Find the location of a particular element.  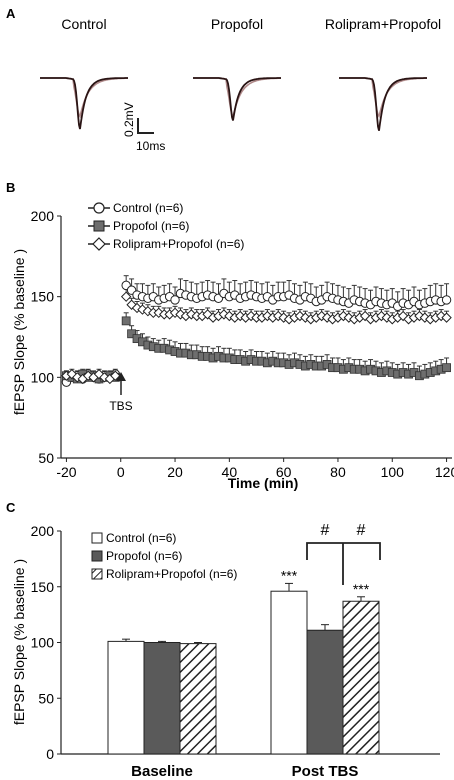

panel-b-label: B is located at coordinates (10, 187).